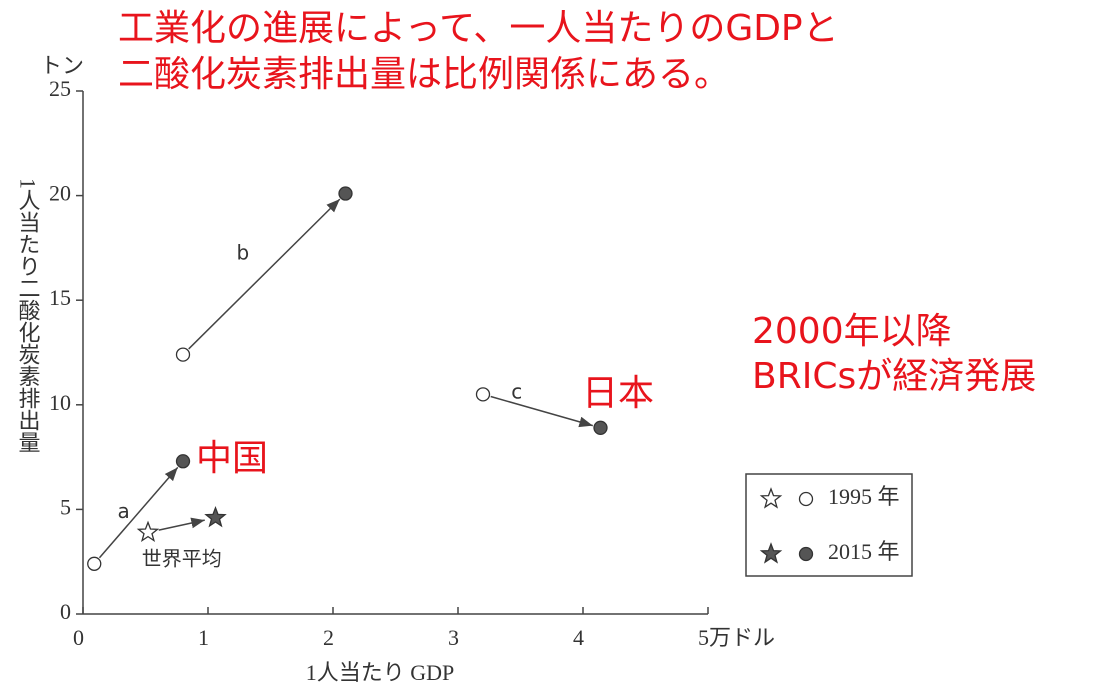 Image resolution: width=1107 pixels, height=688 pixels. What do you see at coordinates (852, 331) in the screenshot?
I see `annotation: 2000年以降` at bounding box center [852, 331].